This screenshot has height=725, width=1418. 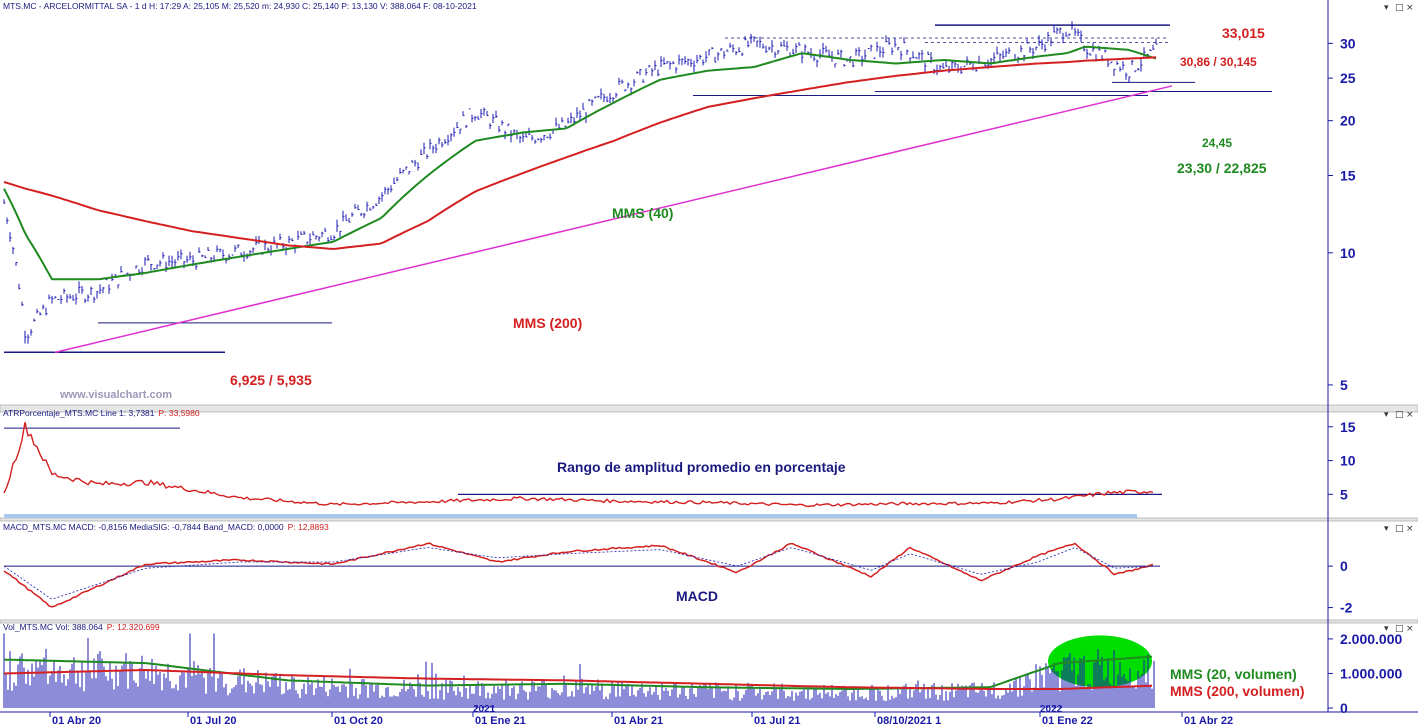 I want to click on macd-panel-controls: ▾ □ ×, so click(x=1399, y=529).